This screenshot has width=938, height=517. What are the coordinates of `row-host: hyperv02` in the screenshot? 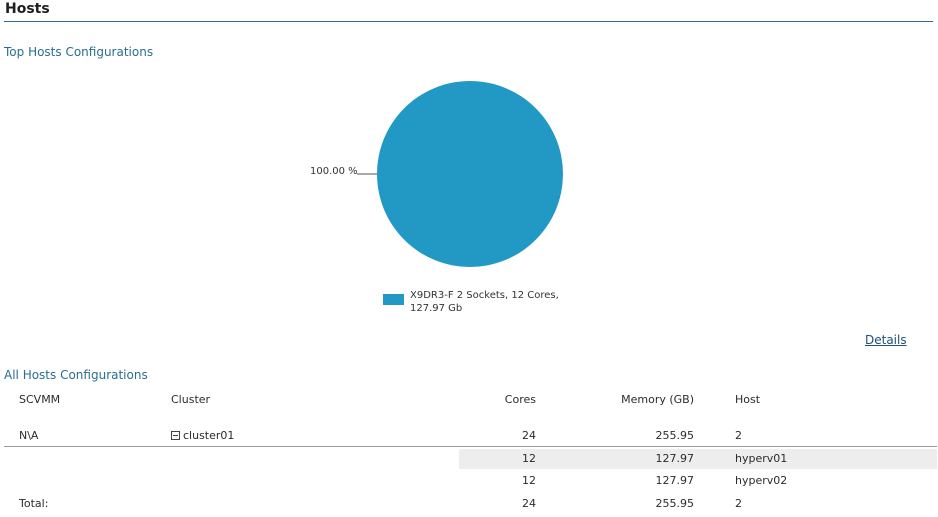 It's located at (761, 480).